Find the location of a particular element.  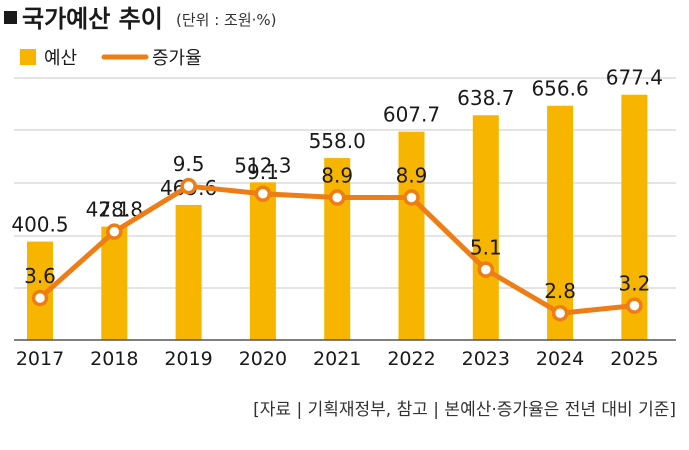

growth-point-2018 is located at coordinates (114, 231).